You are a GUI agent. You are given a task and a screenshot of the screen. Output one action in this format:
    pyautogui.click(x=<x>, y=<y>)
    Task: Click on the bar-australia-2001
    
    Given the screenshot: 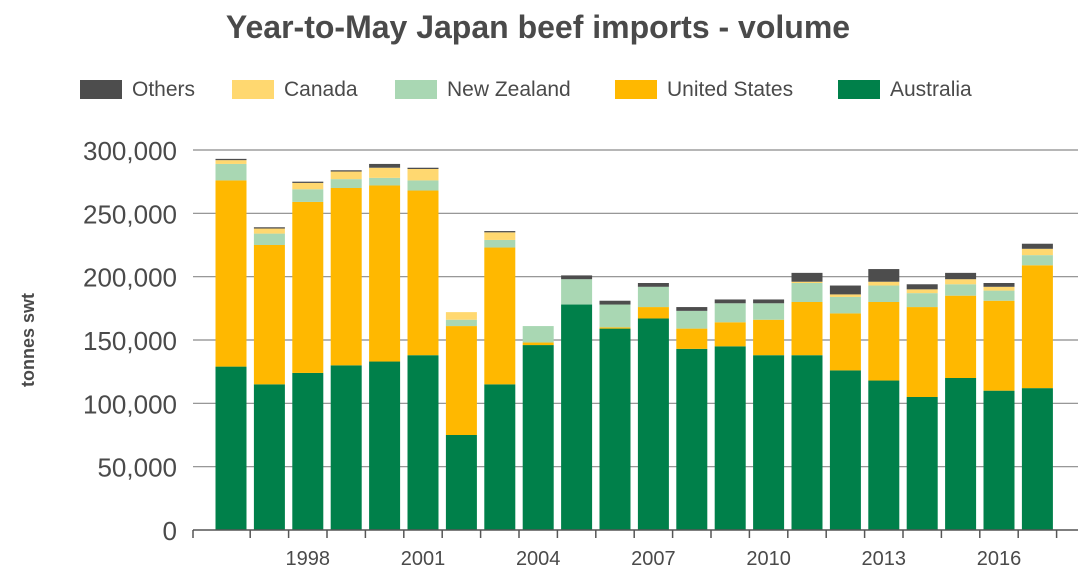 What is the action you would take?
    pyautogui.click(x=423, y=442)
    